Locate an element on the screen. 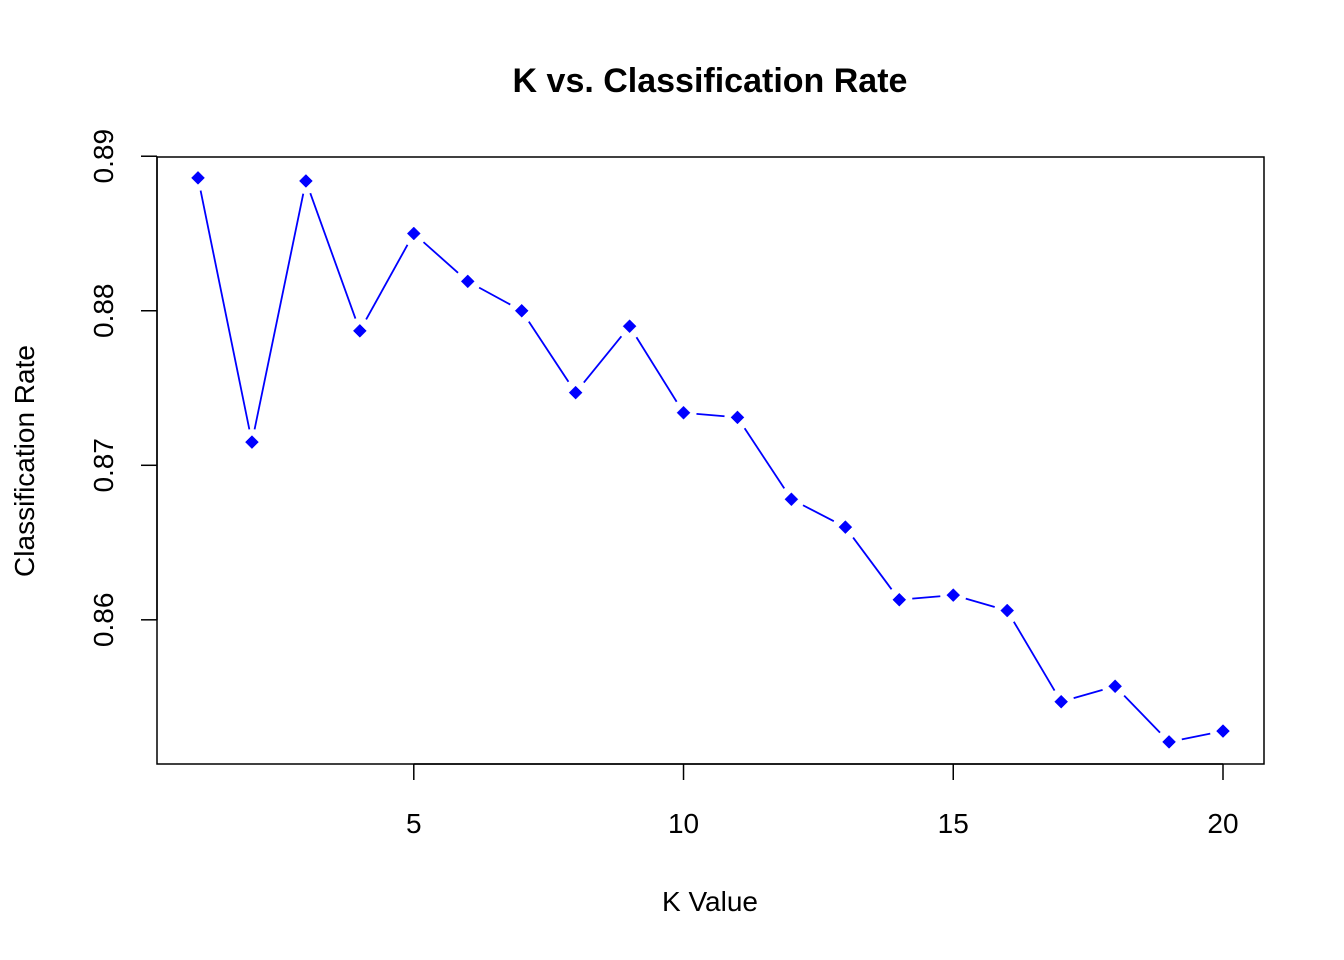  x-axis-label: K Value is located at coordinates (710, 901).